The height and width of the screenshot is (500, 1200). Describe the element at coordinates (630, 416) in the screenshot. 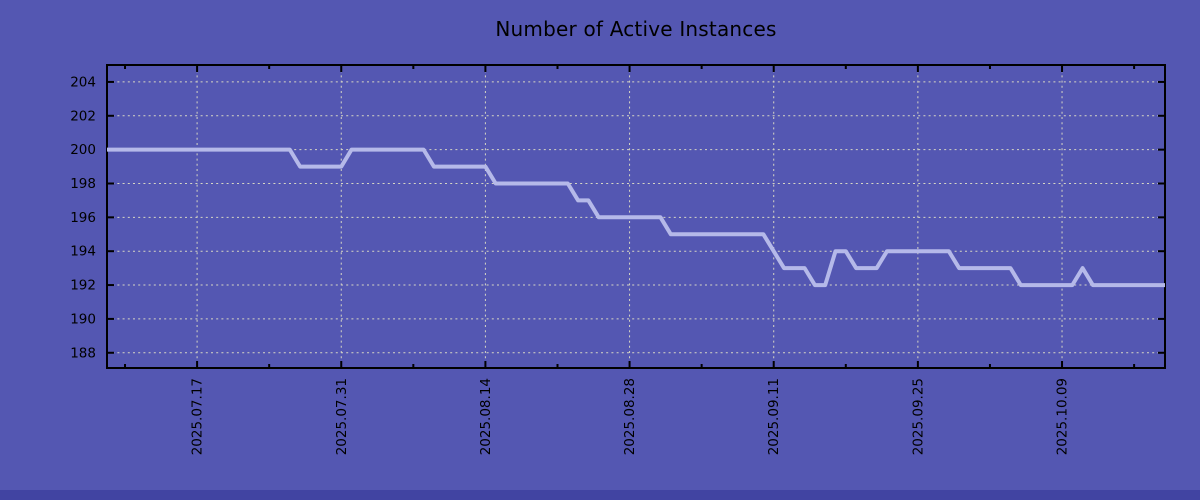

I see `x-tick-label: 2025.08.28` at that location.